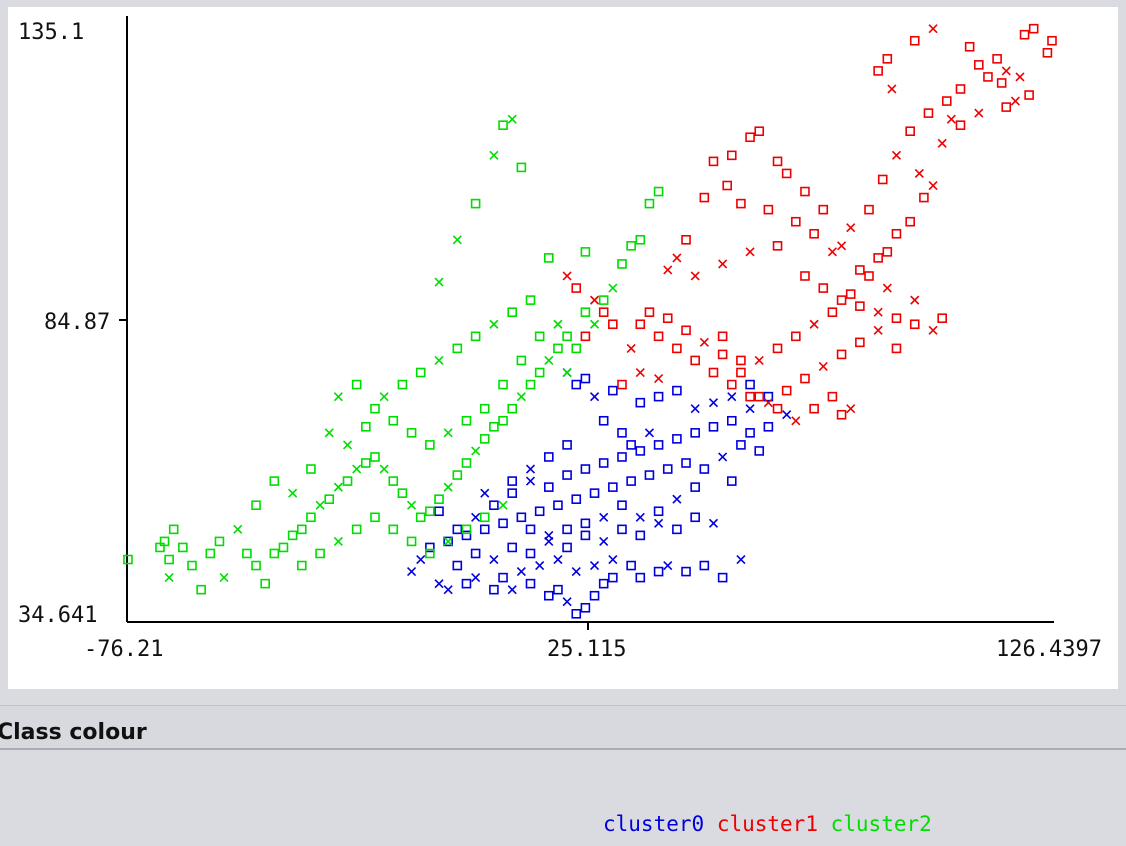  What do you see at coordinates (767, 824) in the screenshot?
I see `legend-item-cluster1: cluster1` at bounding box center [767, 824].